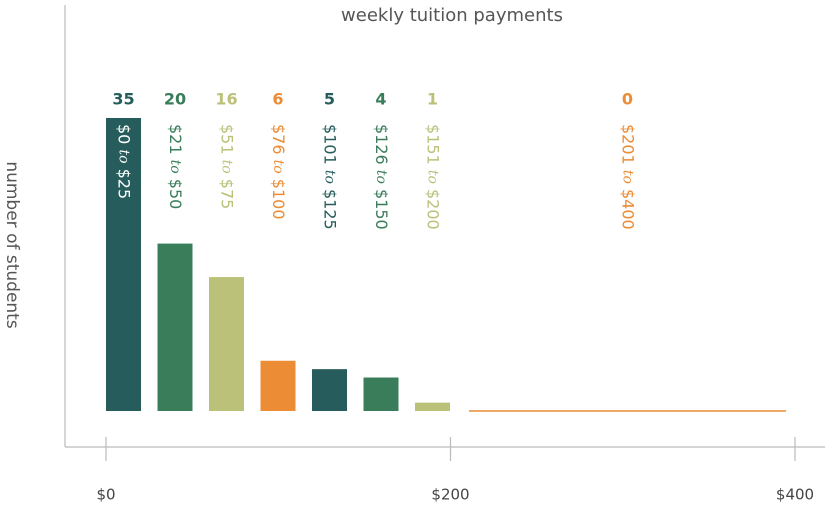  I want to click on category-label: $126 to $150, so click(382, 177).